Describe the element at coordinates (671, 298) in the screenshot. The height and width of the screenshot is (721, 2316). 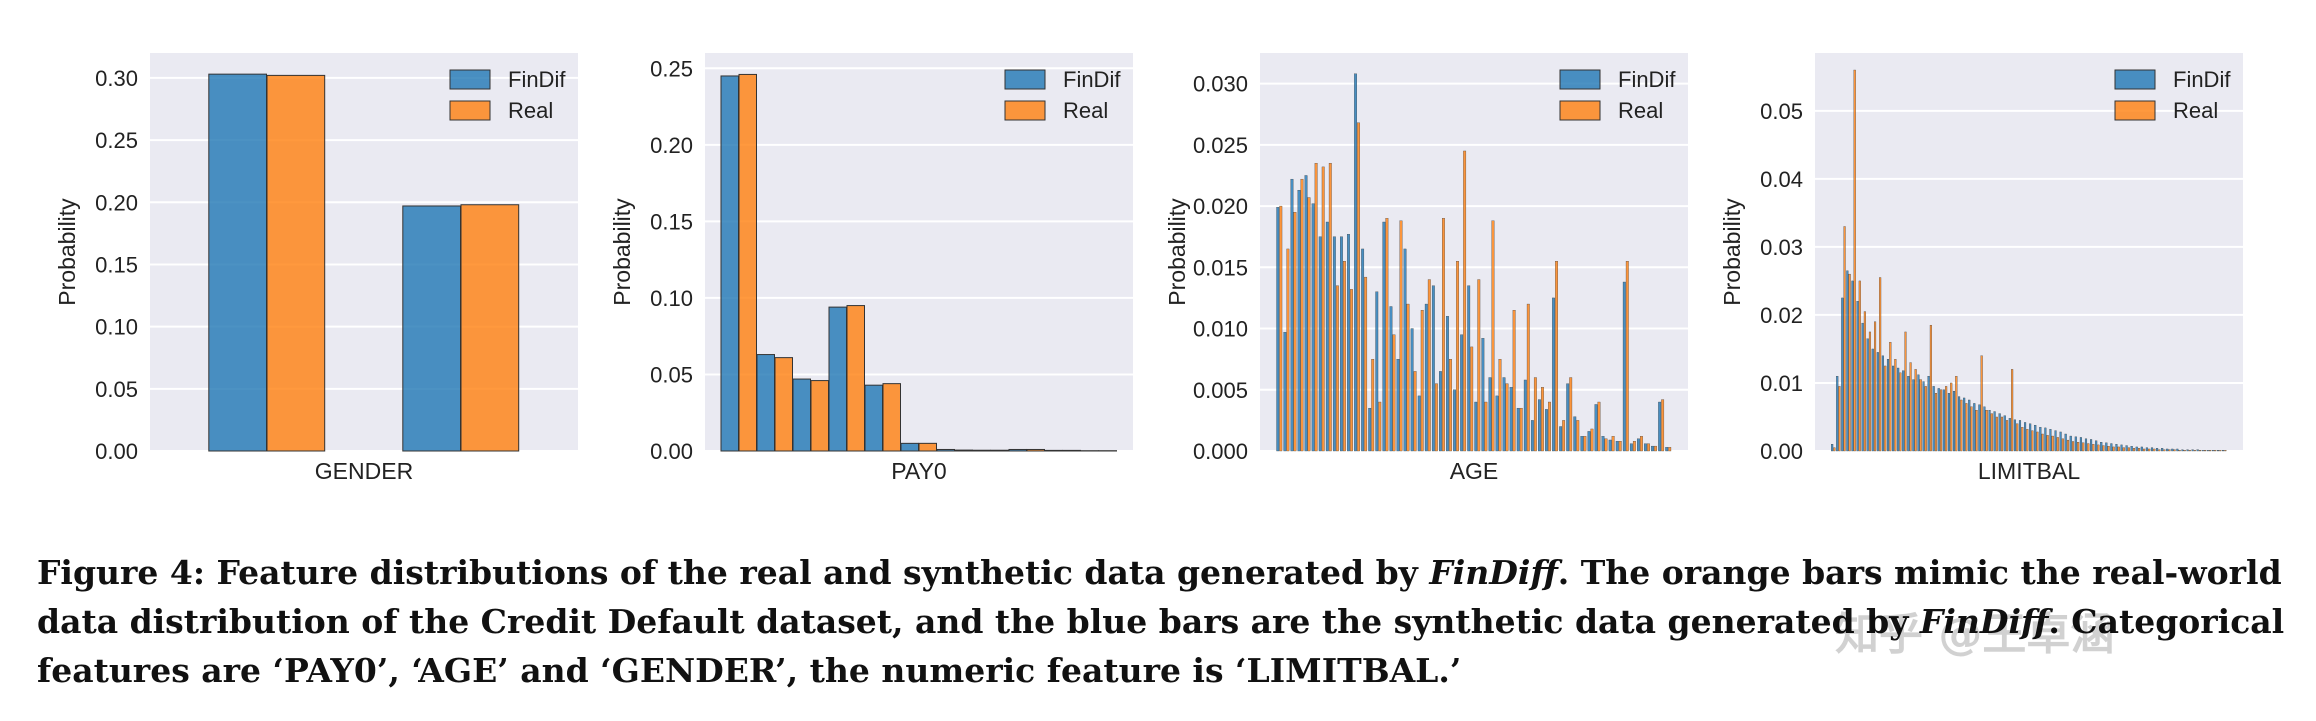
I see `y-tick-label: 0.10` at that location.